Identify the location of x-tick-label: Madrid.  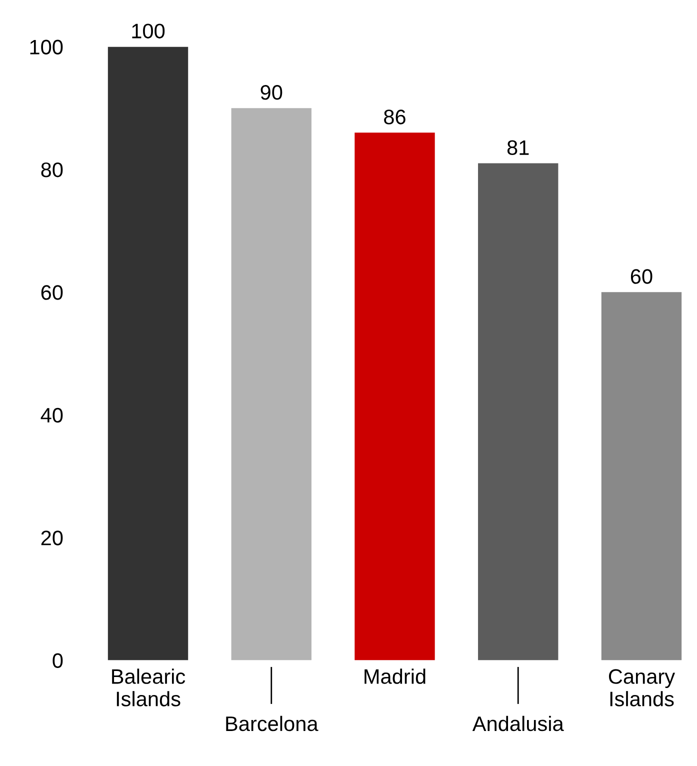
(395, 676).